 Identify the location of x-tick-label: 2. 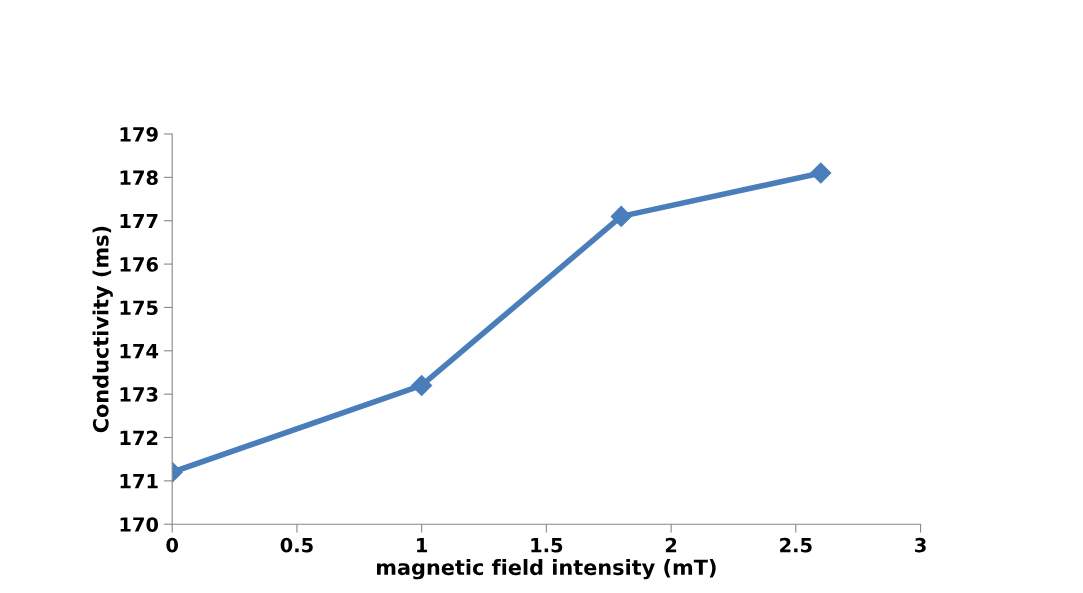
(671, 545).